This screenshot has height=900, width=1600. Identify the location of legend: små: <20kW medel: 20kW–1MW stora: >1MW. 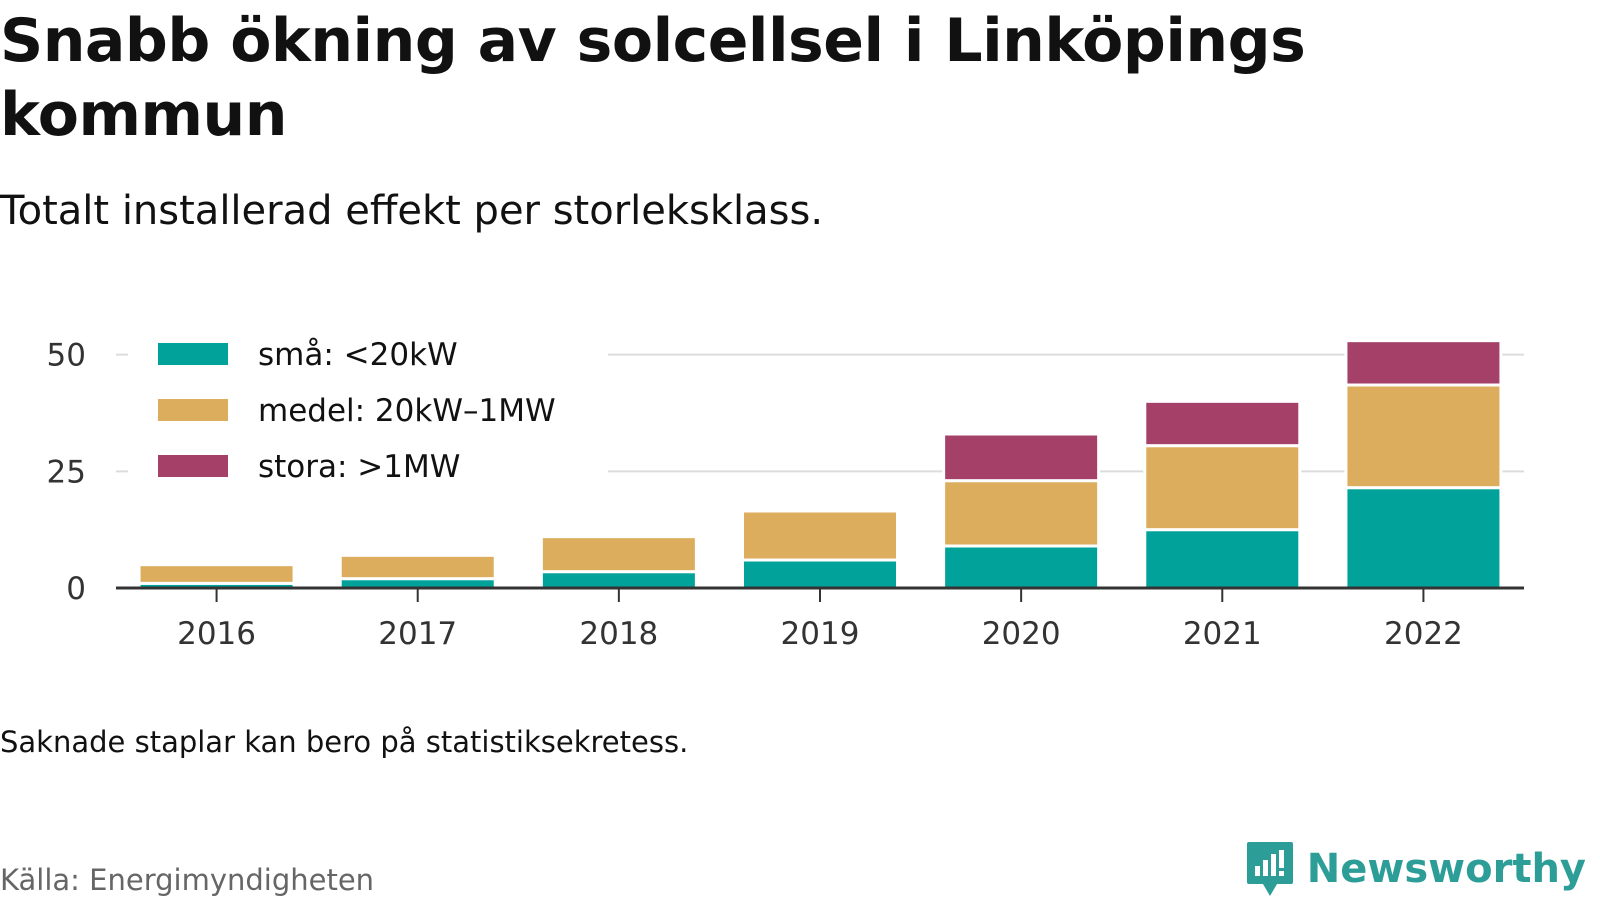
(368, 410).